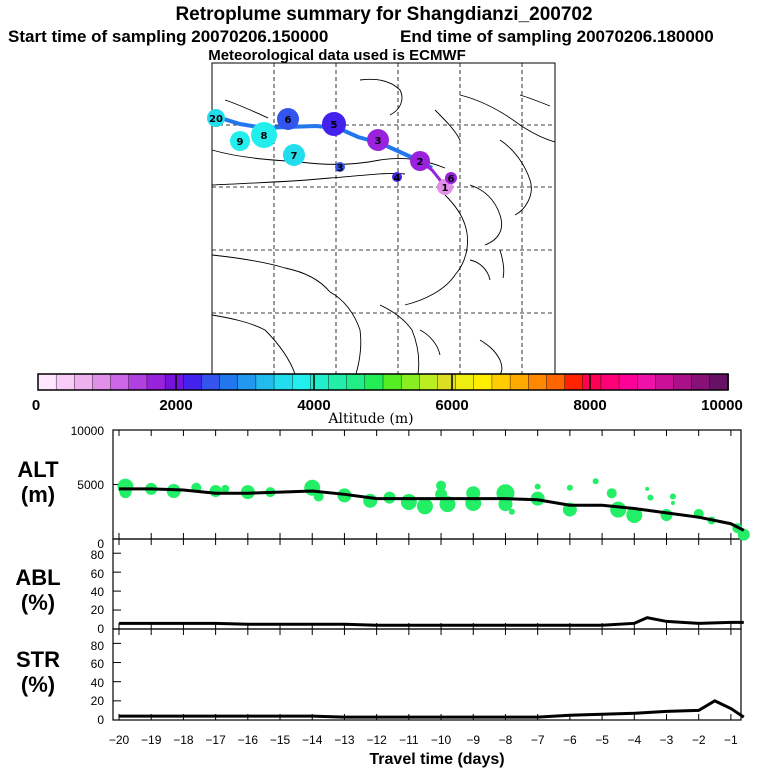  What do you see at coordinates (557, 36) in the screenshot?
I see `end-time-text: End time of sampling 20070206.180000` at bounding box center [557, 36].